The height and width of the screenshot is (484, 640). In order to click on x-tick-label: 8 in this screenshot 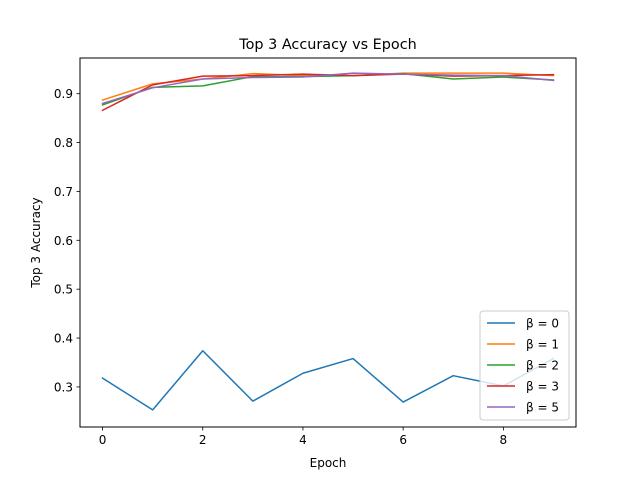, I will do `click(504, 440)`.